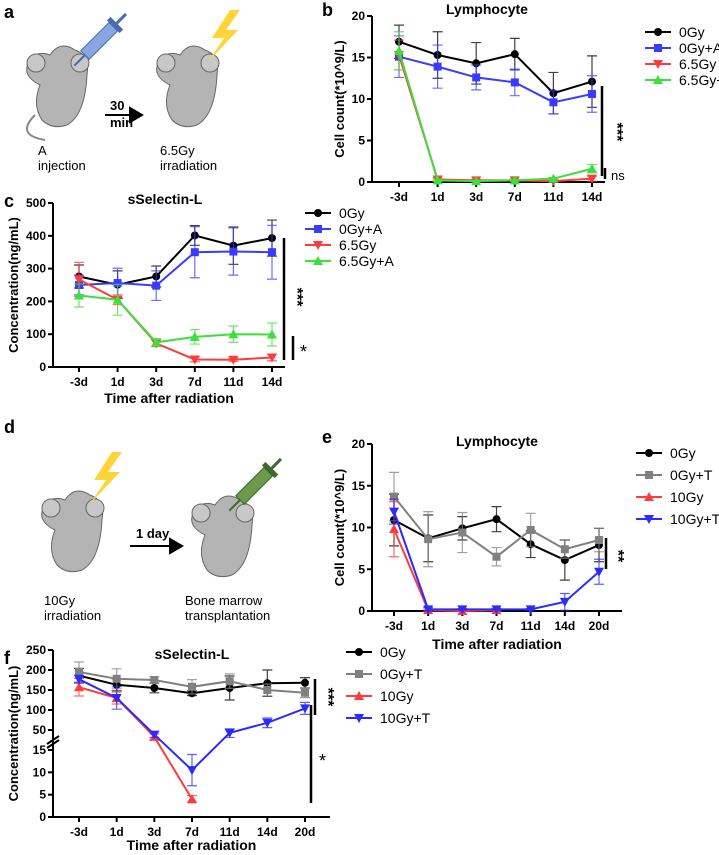 Image resolution: width=719 pixels, height=855 pixels. I want to click on legend-item: 0Gy+T, so click(674, 475).